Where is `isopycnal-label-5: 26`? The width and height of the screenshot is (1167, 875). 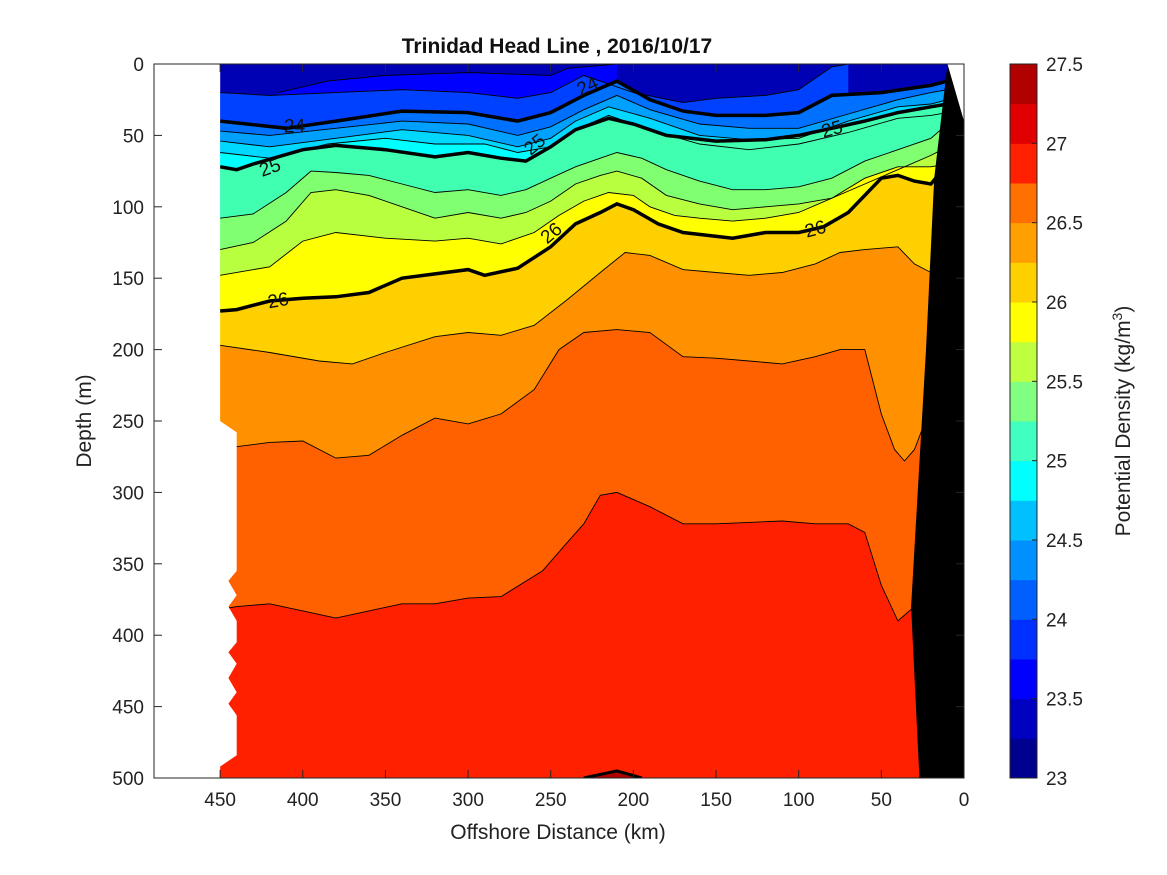 isopycnal-label-5: 26 is located at coordinates (278, 301).